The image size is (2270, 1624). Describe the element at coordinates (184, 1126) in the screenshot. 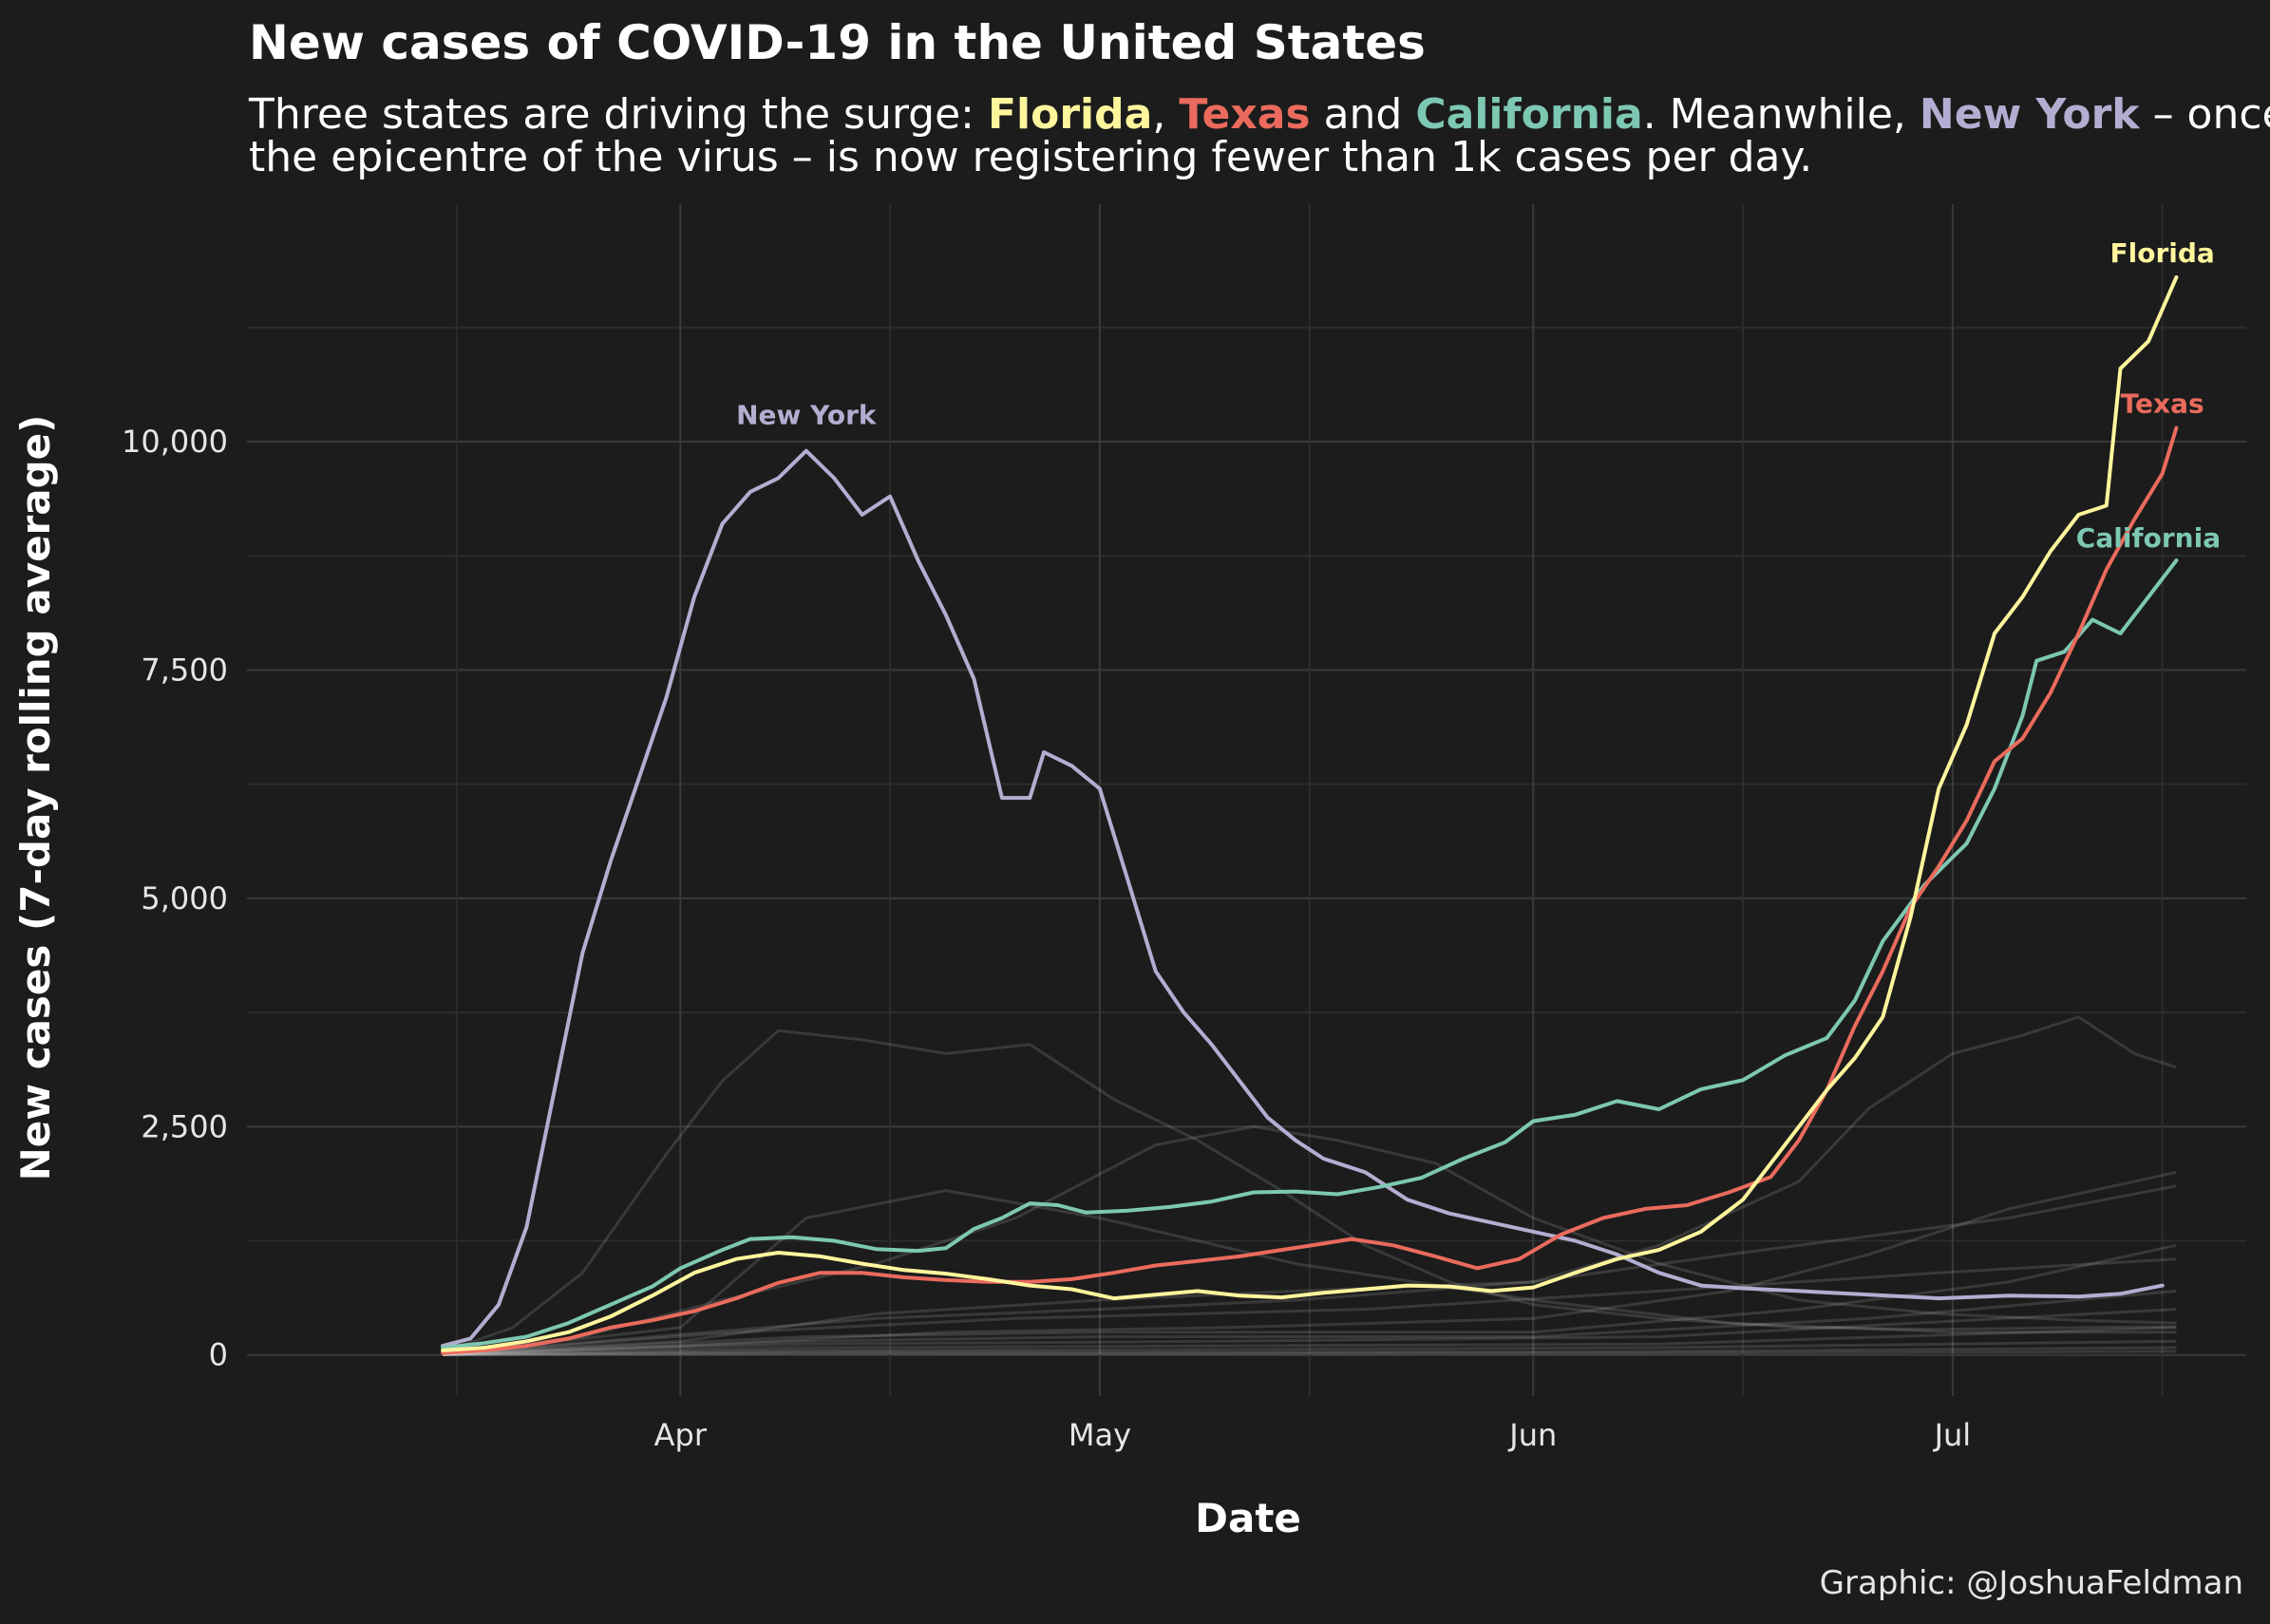

I see `y-tick-label: 2,500` at that location.